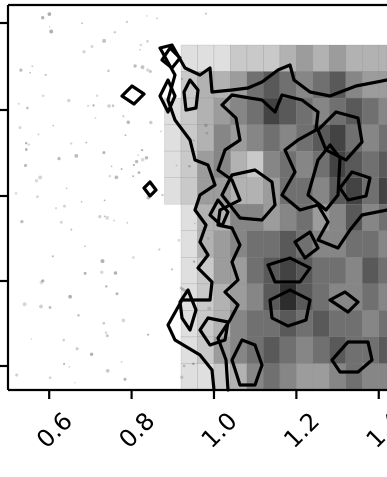  Describe the element at coordinates (374, 430) in the screenshot. I see `x-tick-label: 1.4` at that location.